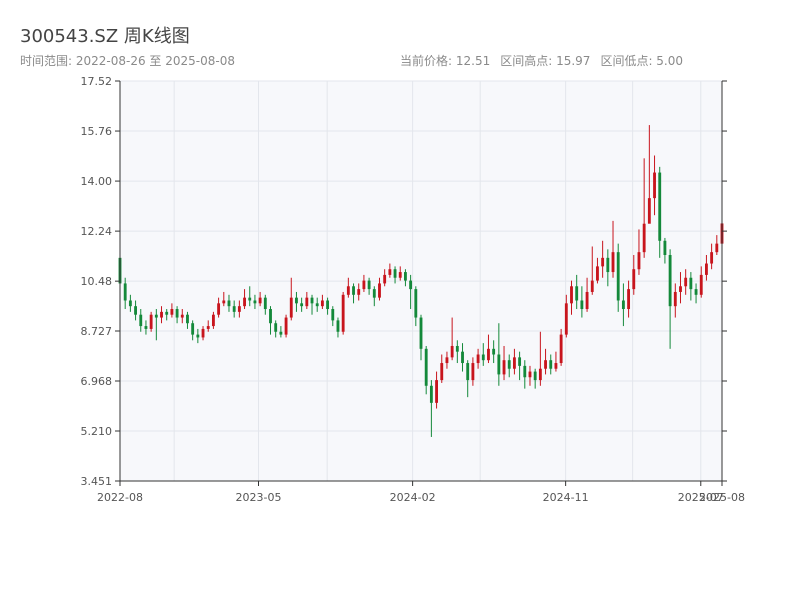 The width and height of the screenshot is (800, 600). What do you see at coordinates (97, 81) in the screenshot?
I see `y-tick-label: 17.52` at bounding box center [97, 81].